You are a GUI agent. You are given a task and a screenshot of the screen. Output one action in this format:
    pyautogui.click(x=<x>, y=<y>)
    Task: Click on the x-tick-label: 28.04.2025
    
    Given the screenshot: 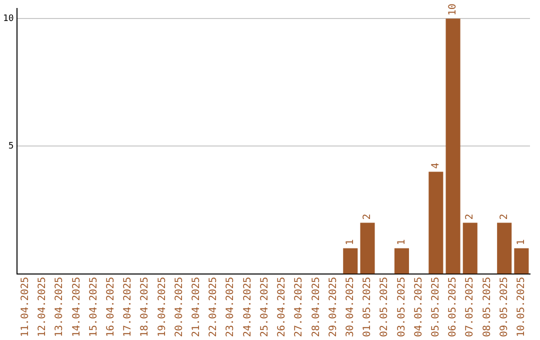 What is the action you would take?
    pyautogui.click(x=316, y=307)
    